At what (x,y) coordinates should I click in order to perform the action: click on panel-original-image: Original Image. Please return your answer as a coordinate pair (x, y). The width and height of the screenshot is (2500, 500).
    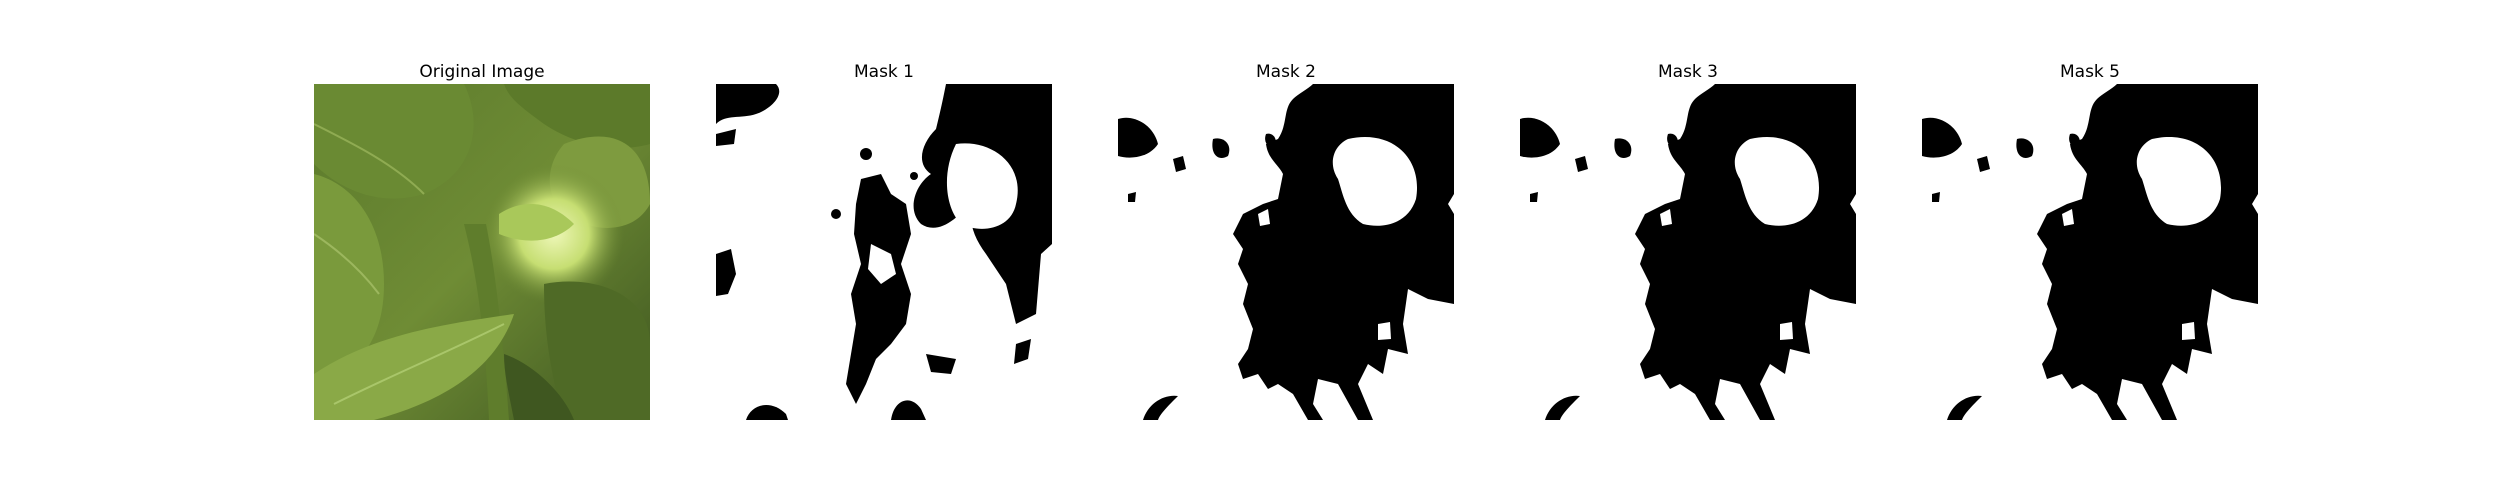
    Looking at the image, I should click on (482, 240).